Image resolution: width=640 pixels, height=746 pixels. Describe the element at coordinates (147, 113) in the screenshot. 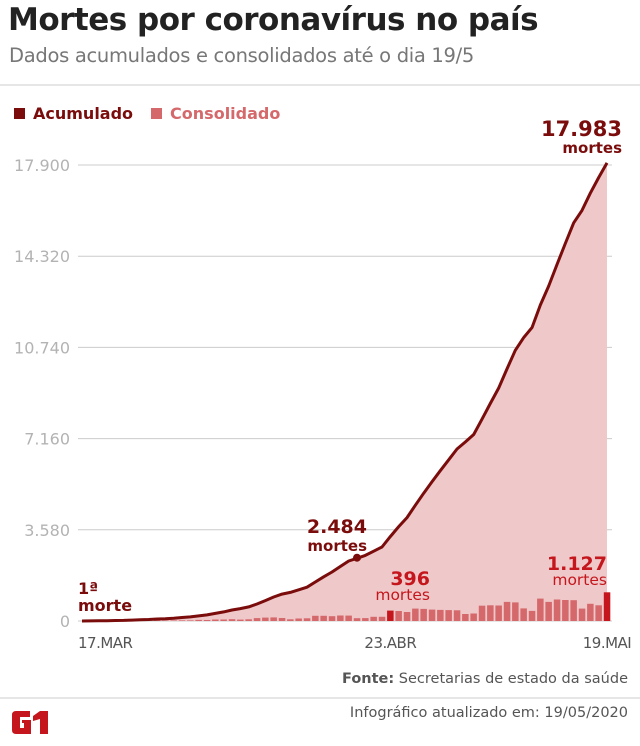

I see `legend: Acumulado Consolidado` at that location.